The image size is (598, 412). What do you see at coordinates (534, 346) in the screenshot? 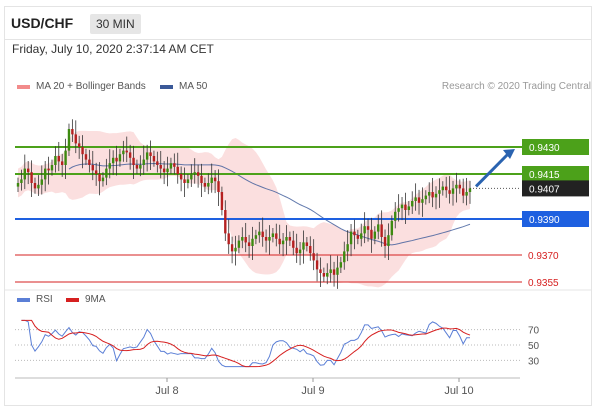
I see `rsi-tick-label: 50` at bounding box center [534, 346].